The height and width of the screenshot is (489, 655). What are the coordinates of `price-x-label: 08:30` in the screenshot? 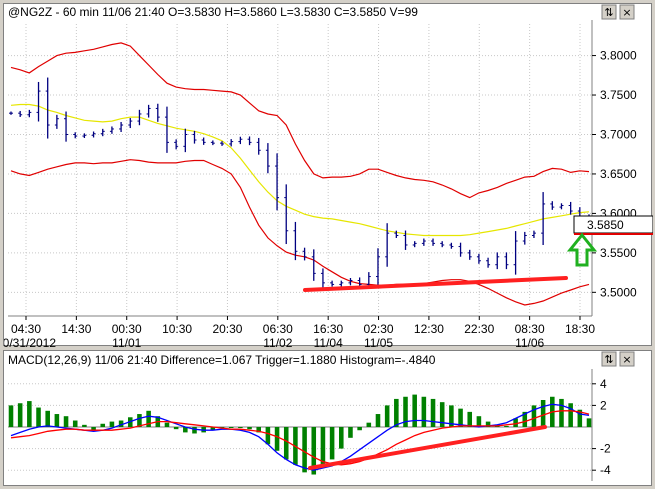 It's located at (530, 329).